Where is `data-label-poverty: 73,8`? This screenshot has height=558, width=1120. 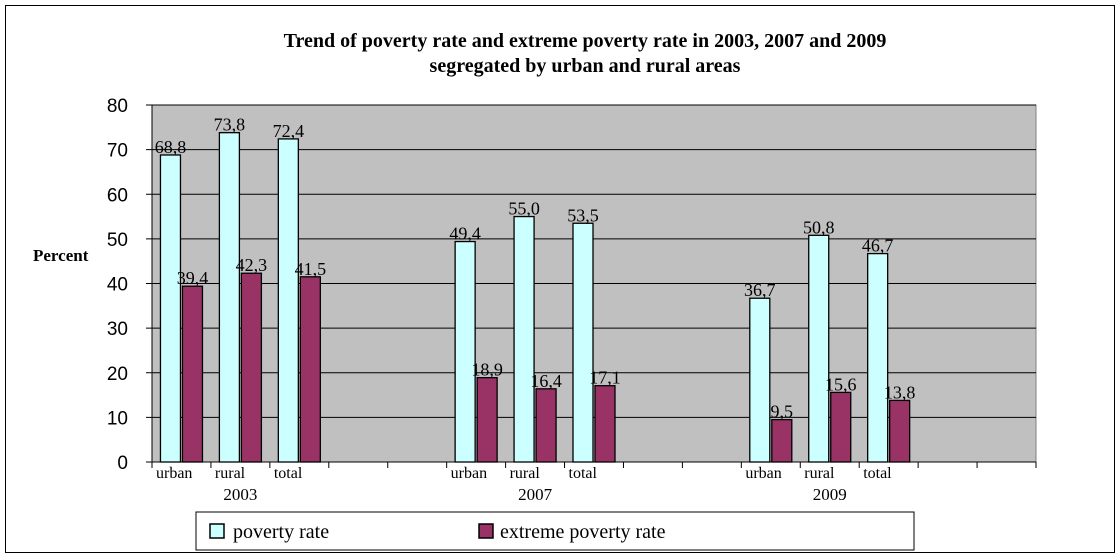
data-label-poverty: 73,8 is located at coordinates (230, 125).